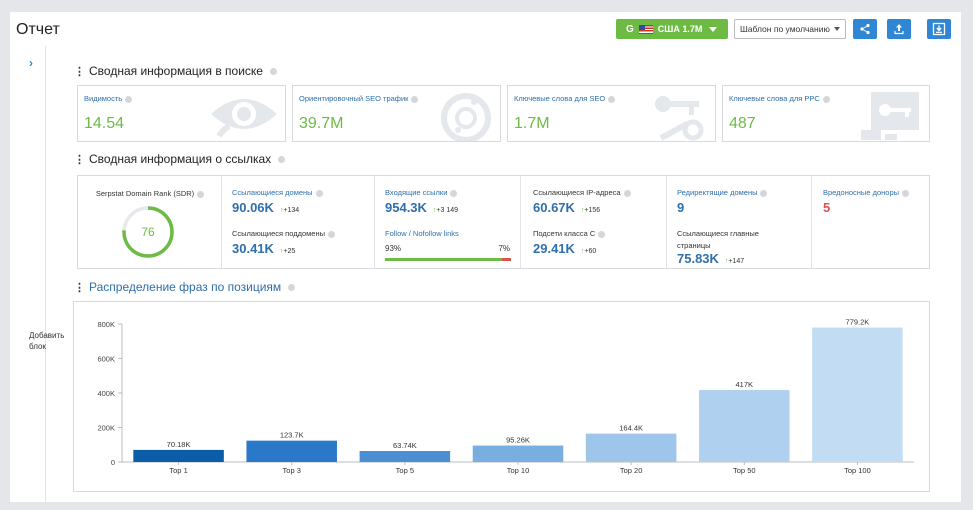 This screenshot has height=510, width=973. I want to click on keys-icon, so click(679, 118).